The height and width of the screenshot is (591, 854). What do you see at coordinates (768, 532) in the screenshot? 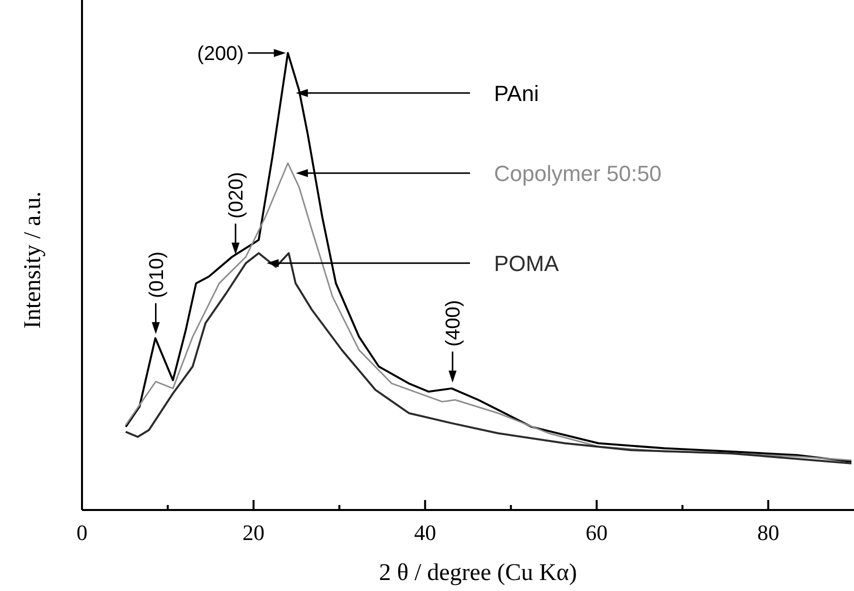
I see `x-tick-label: 80` at bounding box center [768, 532].